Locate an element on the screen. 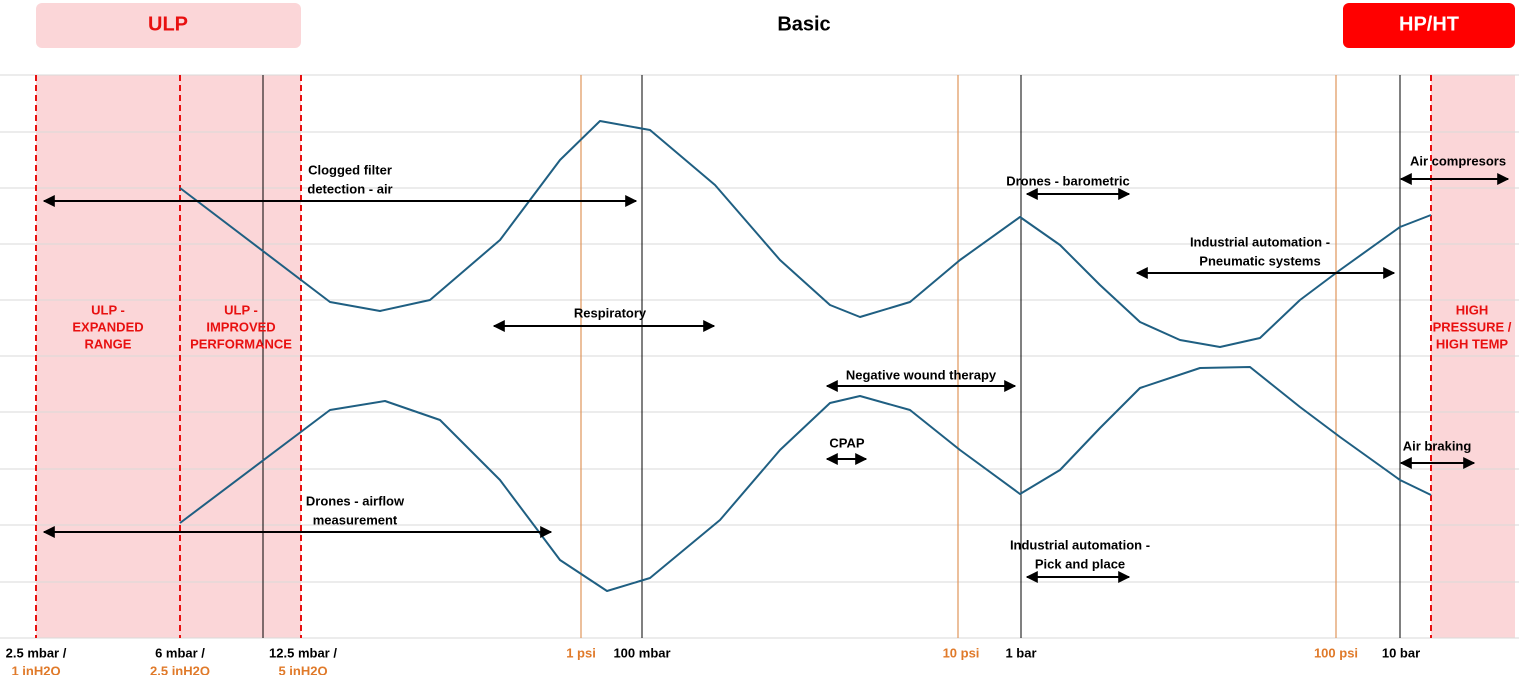 The image size is (1519, 675). axis-label: 10 psi is located at coordinates (961, 652).